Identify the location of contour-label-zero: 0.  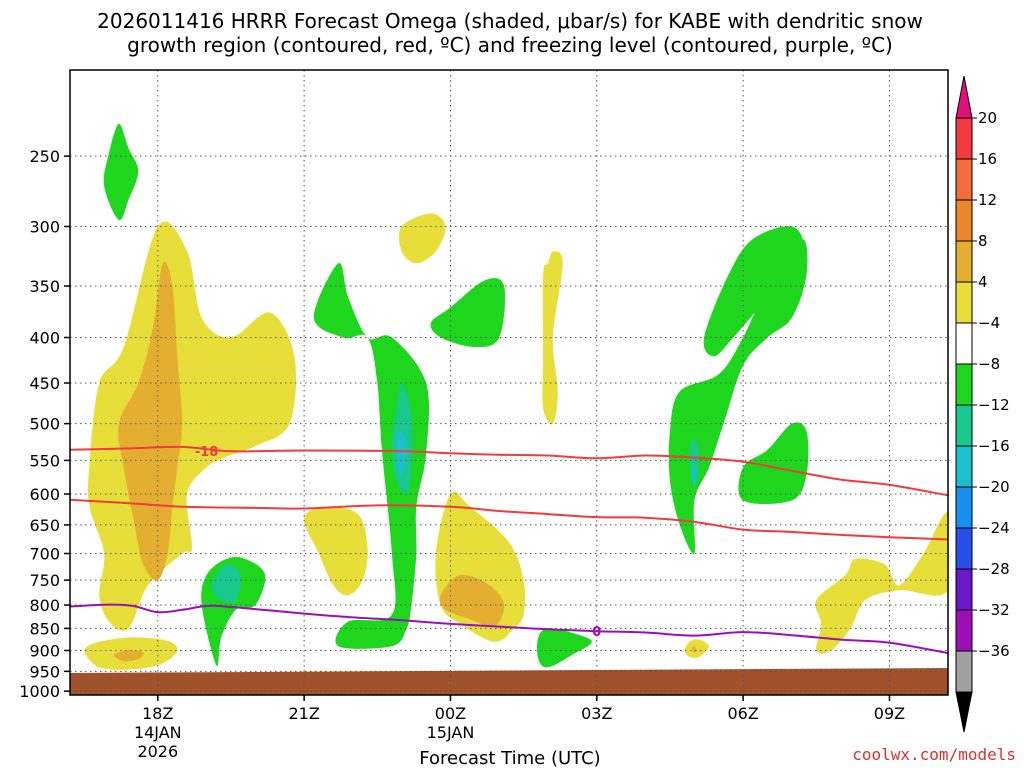
(596, 632).